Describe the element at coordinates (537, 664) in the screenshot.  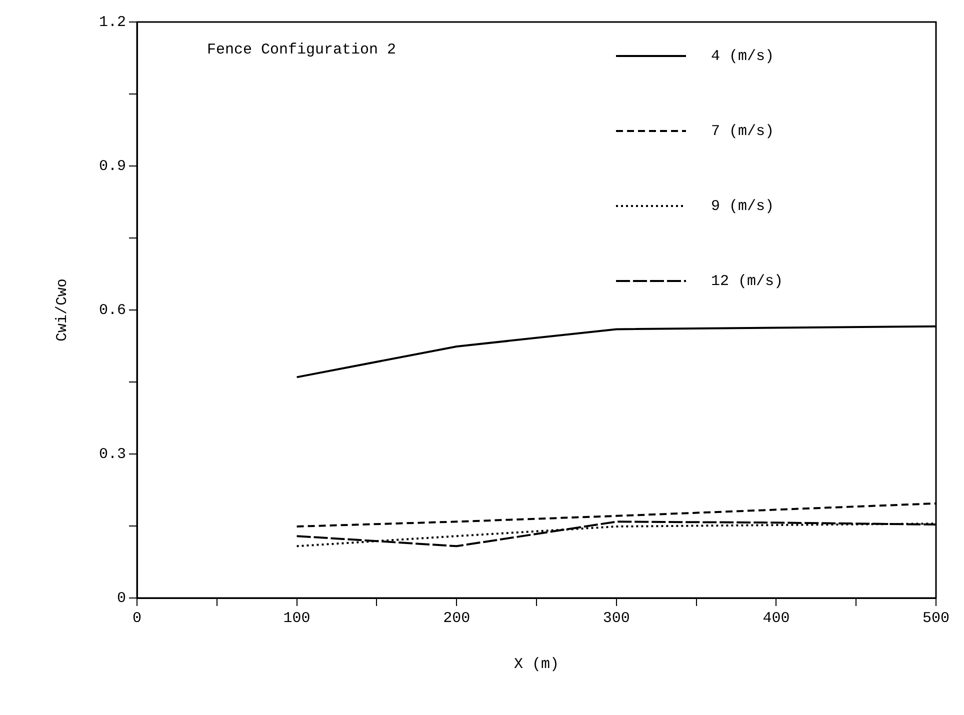
I see `x-axis-title: X (m)` at that location.